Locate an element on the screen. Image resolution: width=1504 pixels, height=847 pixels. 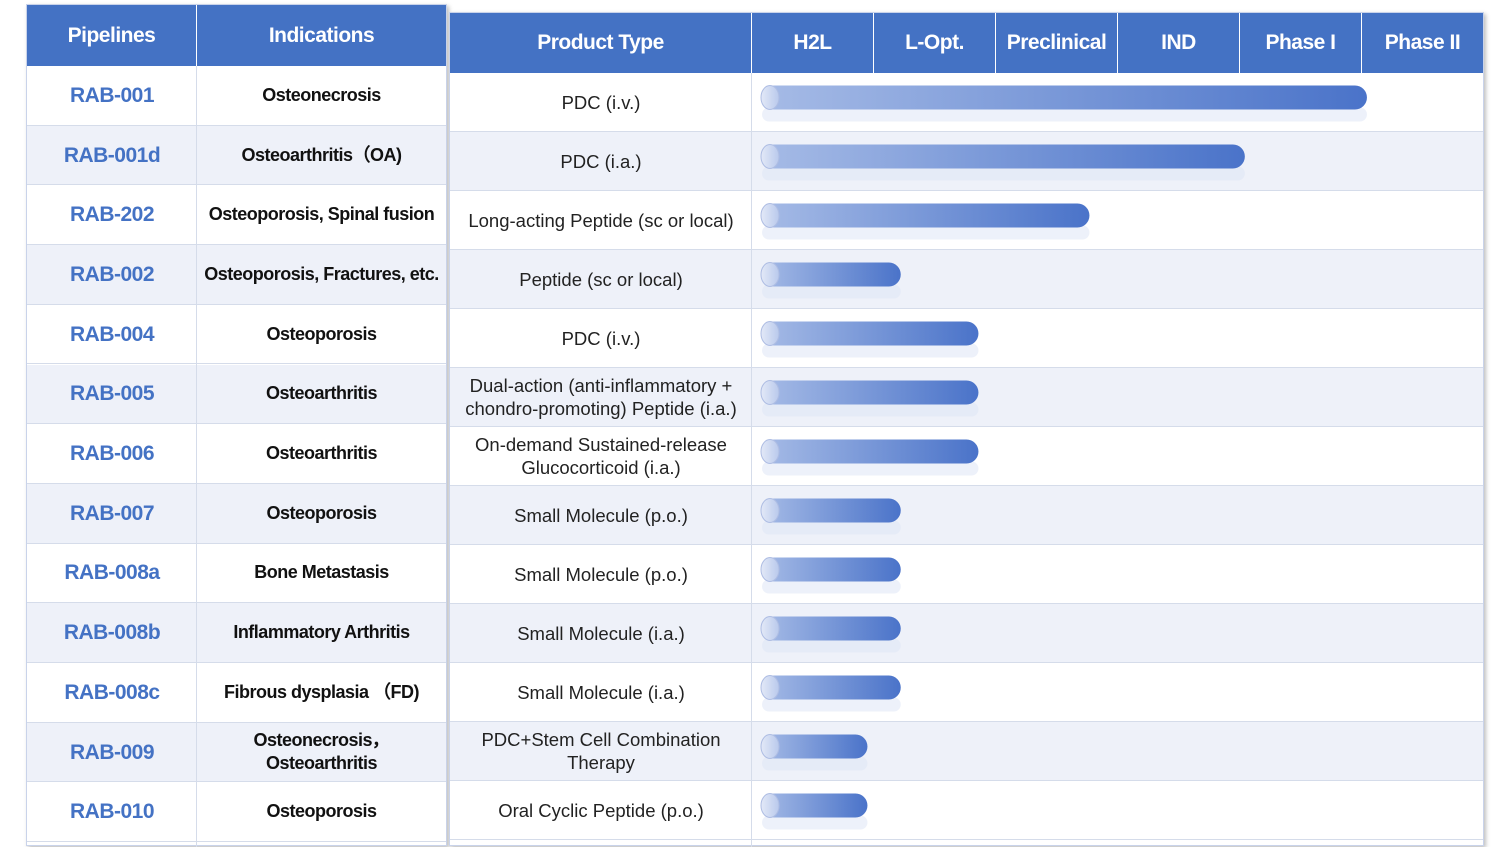
table-row: Small Molecule (p.o.) is located at coordinates (966, 574).